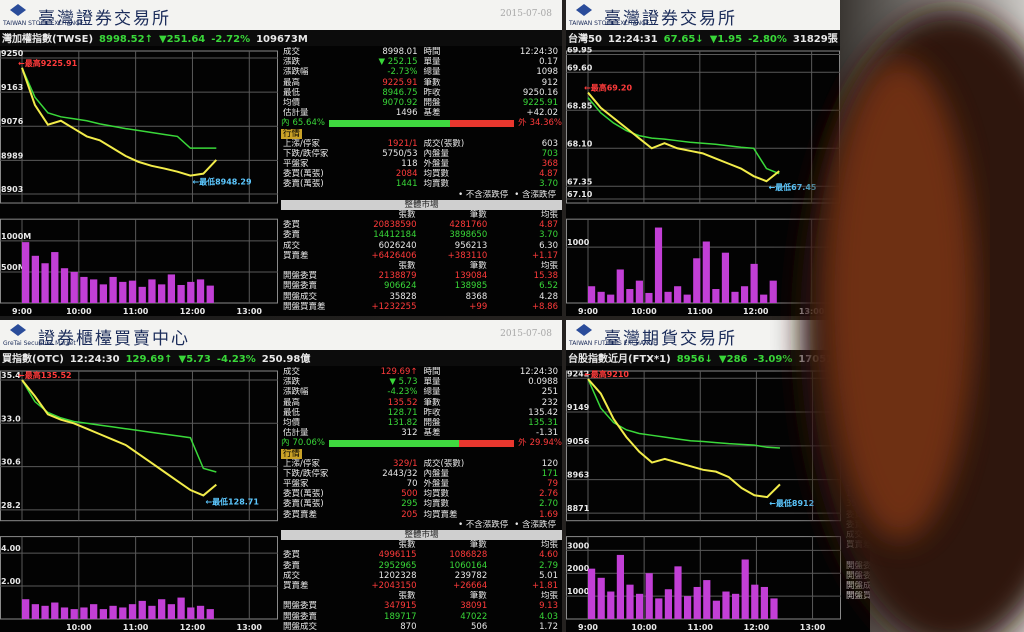  Describe the element at coordinates (421, 235) in the screenshot. I see `table-row: 委賣 14412184 3898650 3.70` at that location.